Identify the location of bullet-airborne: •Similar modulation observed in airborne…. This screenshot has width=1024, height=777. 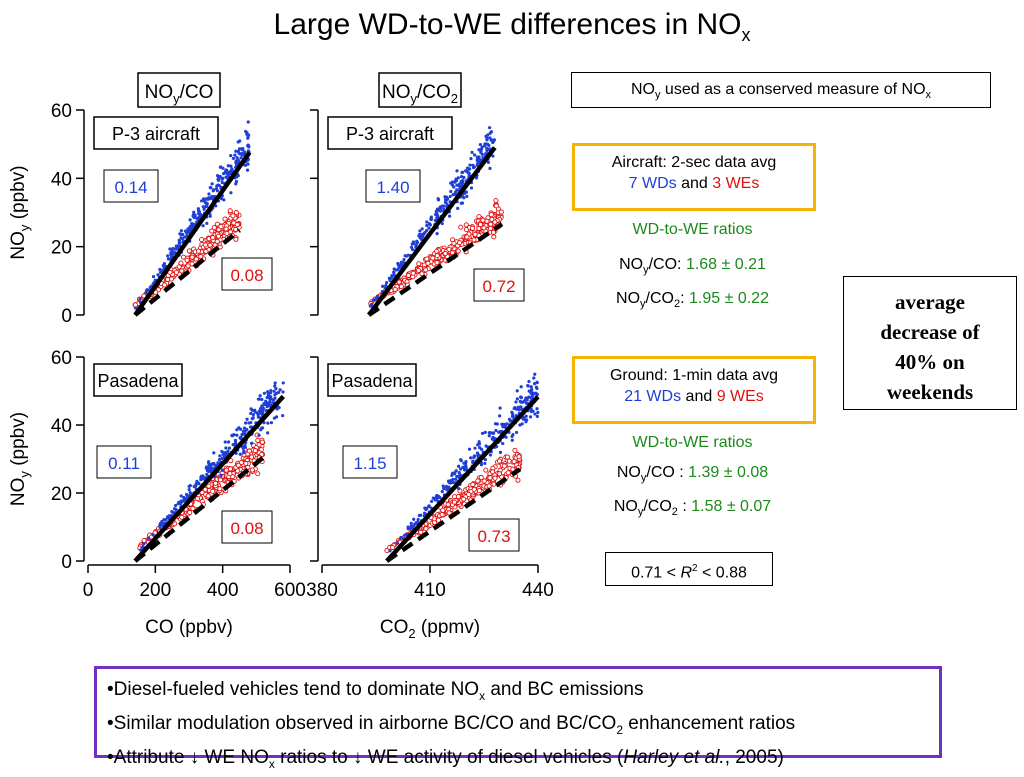
(451, 724).